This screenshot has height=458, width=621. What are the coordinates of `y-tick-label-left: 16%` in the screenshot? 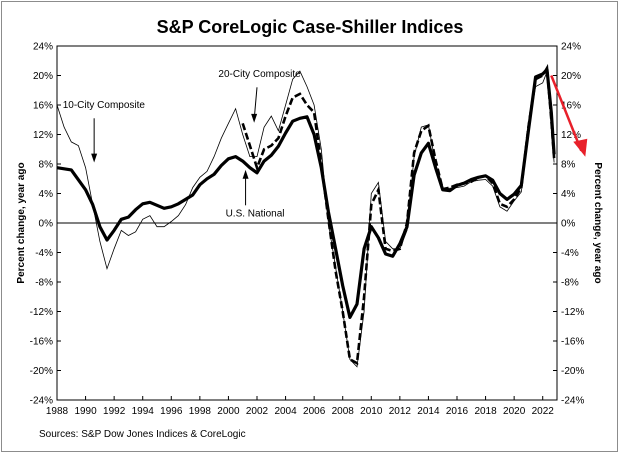 It's located at (43, 106).